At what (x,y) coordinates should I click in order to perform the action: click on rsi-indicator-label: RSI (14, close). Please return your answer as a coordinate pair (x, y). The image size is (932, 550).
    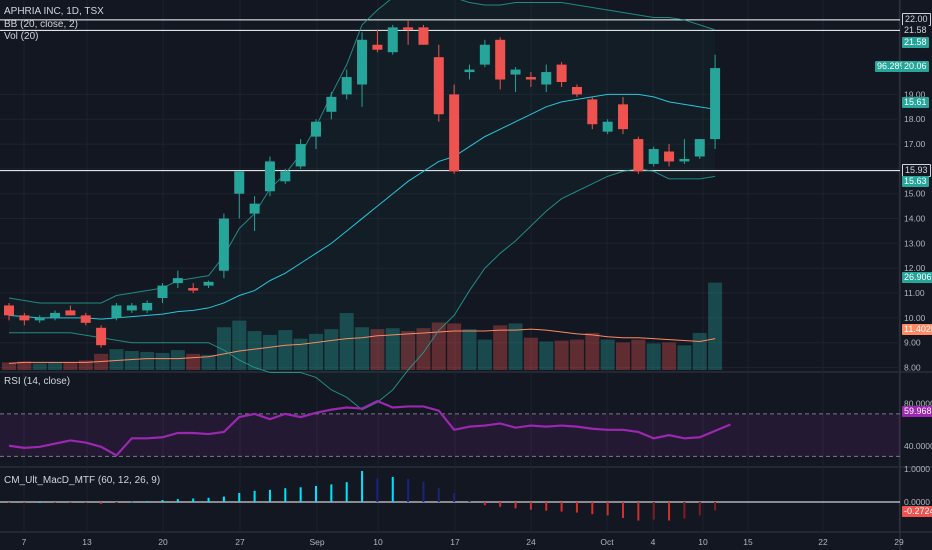
    Looking at the image, I should click on (37, 381).